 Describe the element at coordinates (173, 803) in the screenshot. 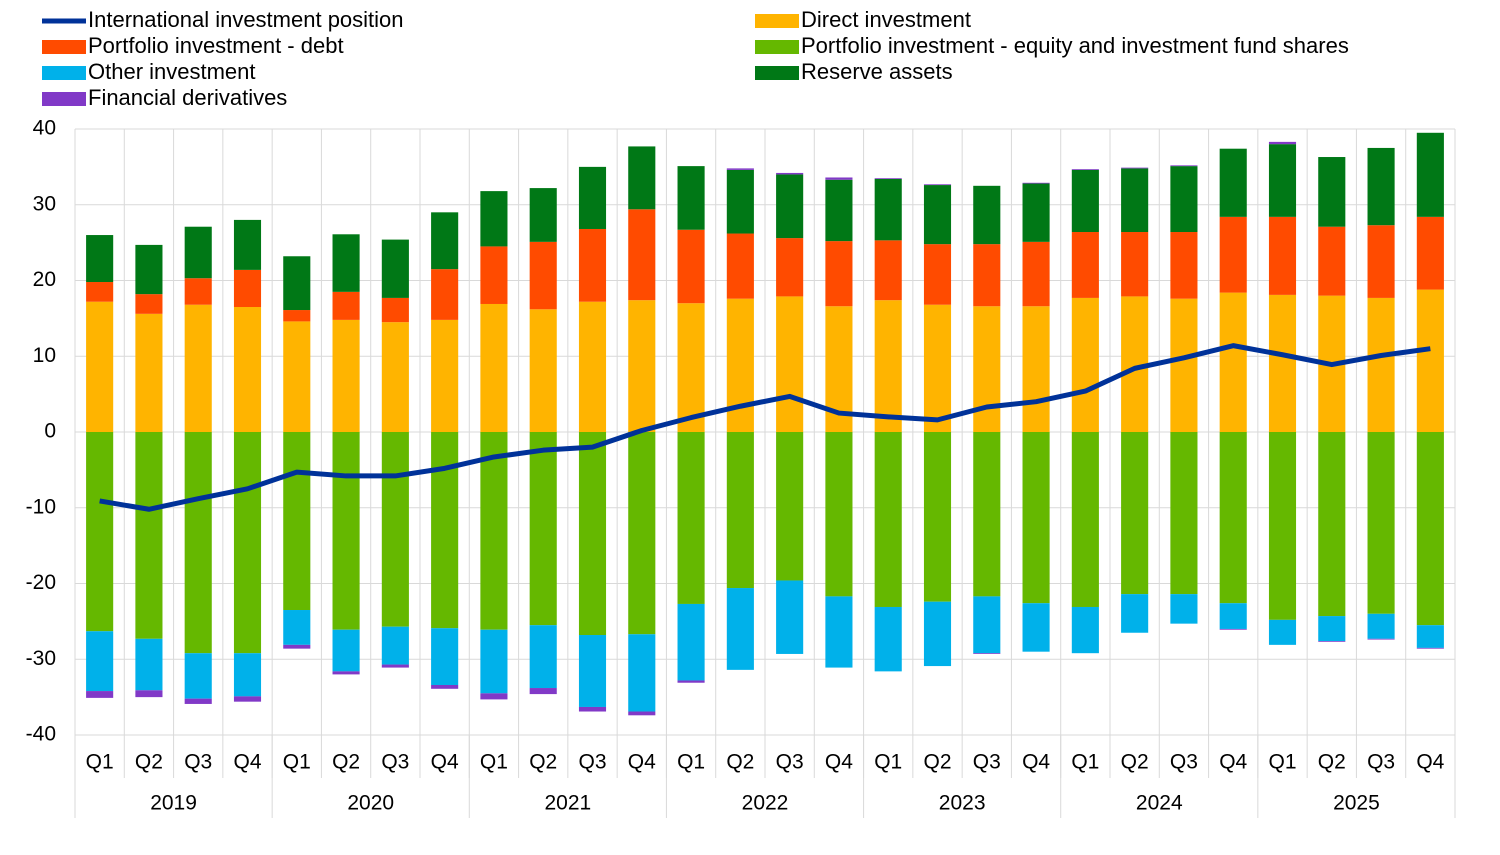

I see `year-label: 2019` at that location.